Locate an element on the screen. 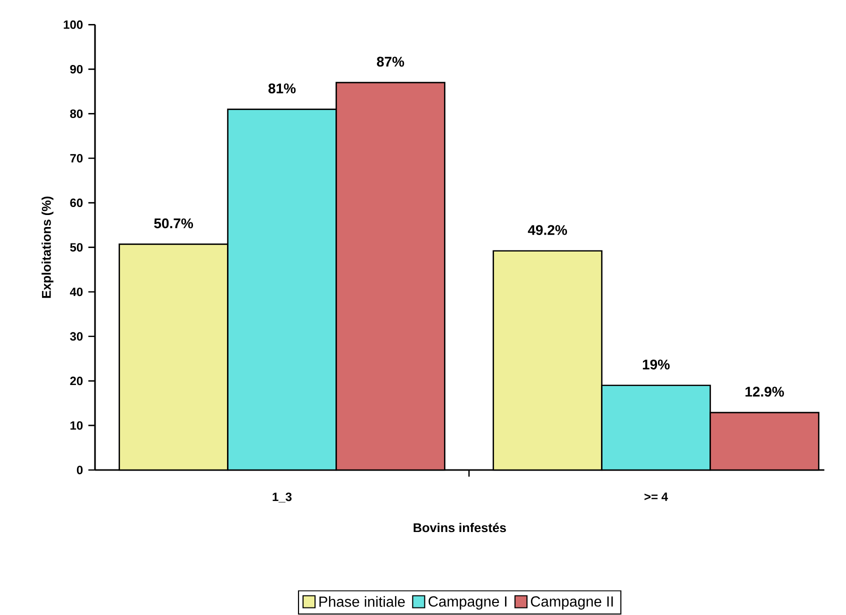  y-tick-label: 60 is located at coordinates (76, 203).